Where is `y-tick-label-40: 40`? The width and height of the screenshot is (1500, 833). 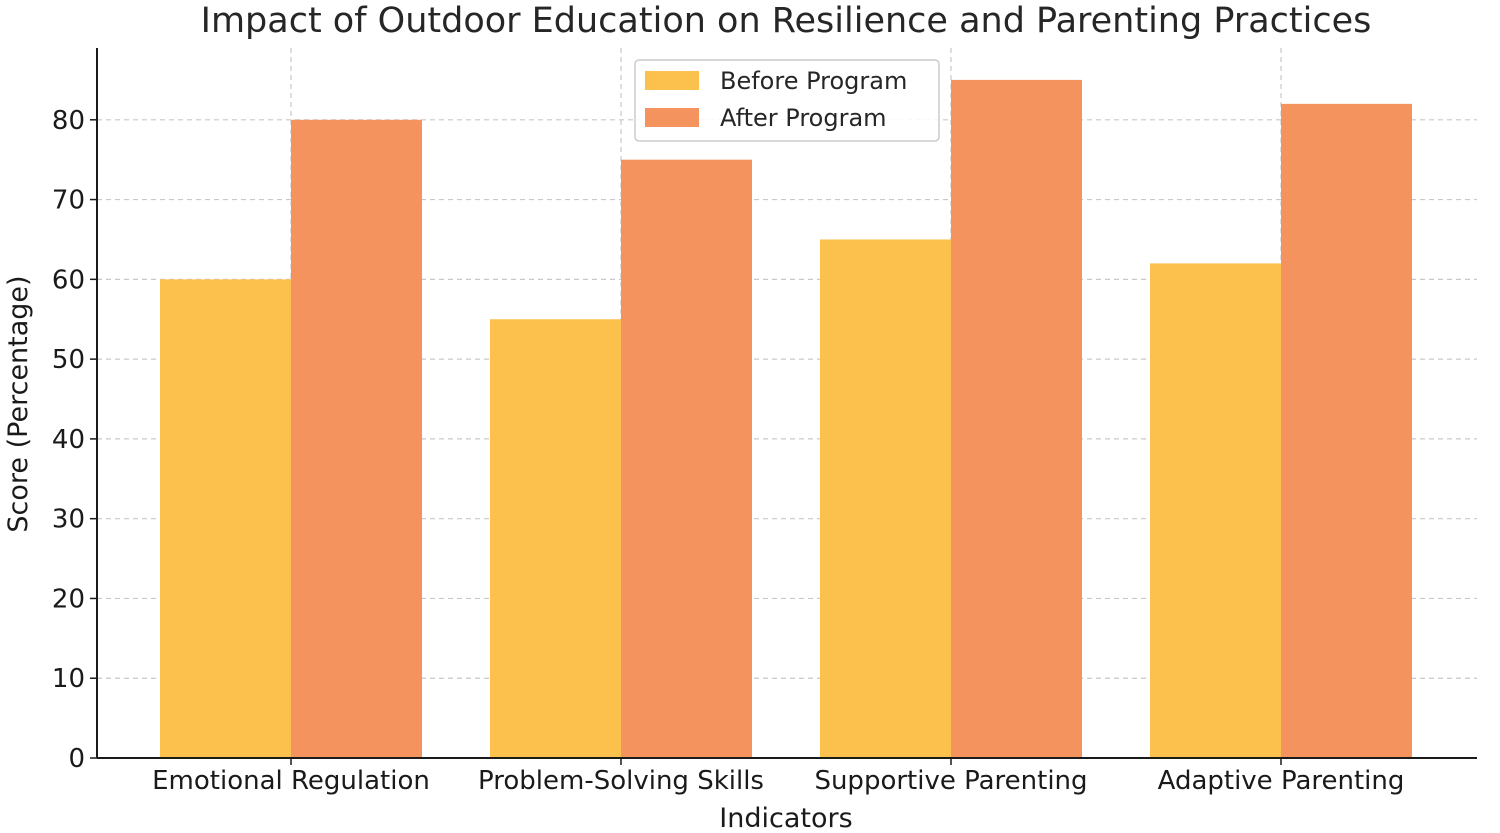
y-tick-label-40: 40 is located at coordinates (68, 440).